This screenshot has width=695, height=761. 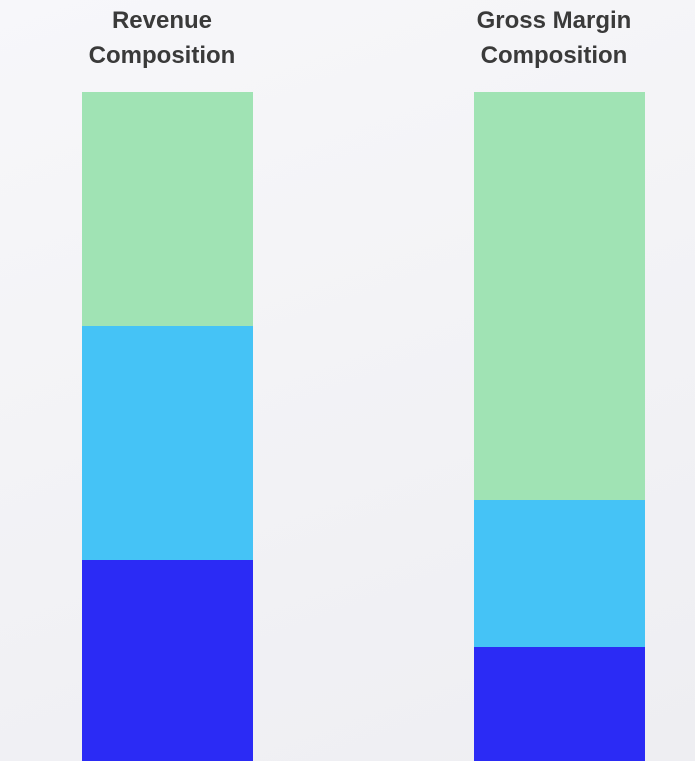 I want to click on gross-margin-bar-segment-top, so click(x=559, y=296).